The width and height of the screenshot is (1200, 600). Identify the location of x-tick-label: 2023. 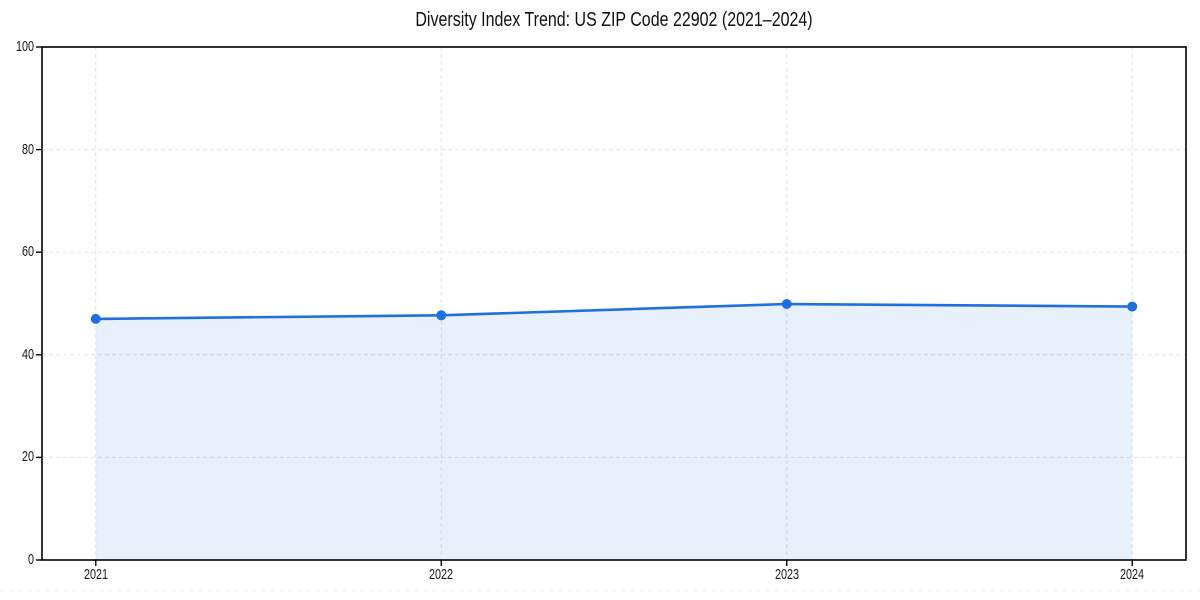
(786, 574).